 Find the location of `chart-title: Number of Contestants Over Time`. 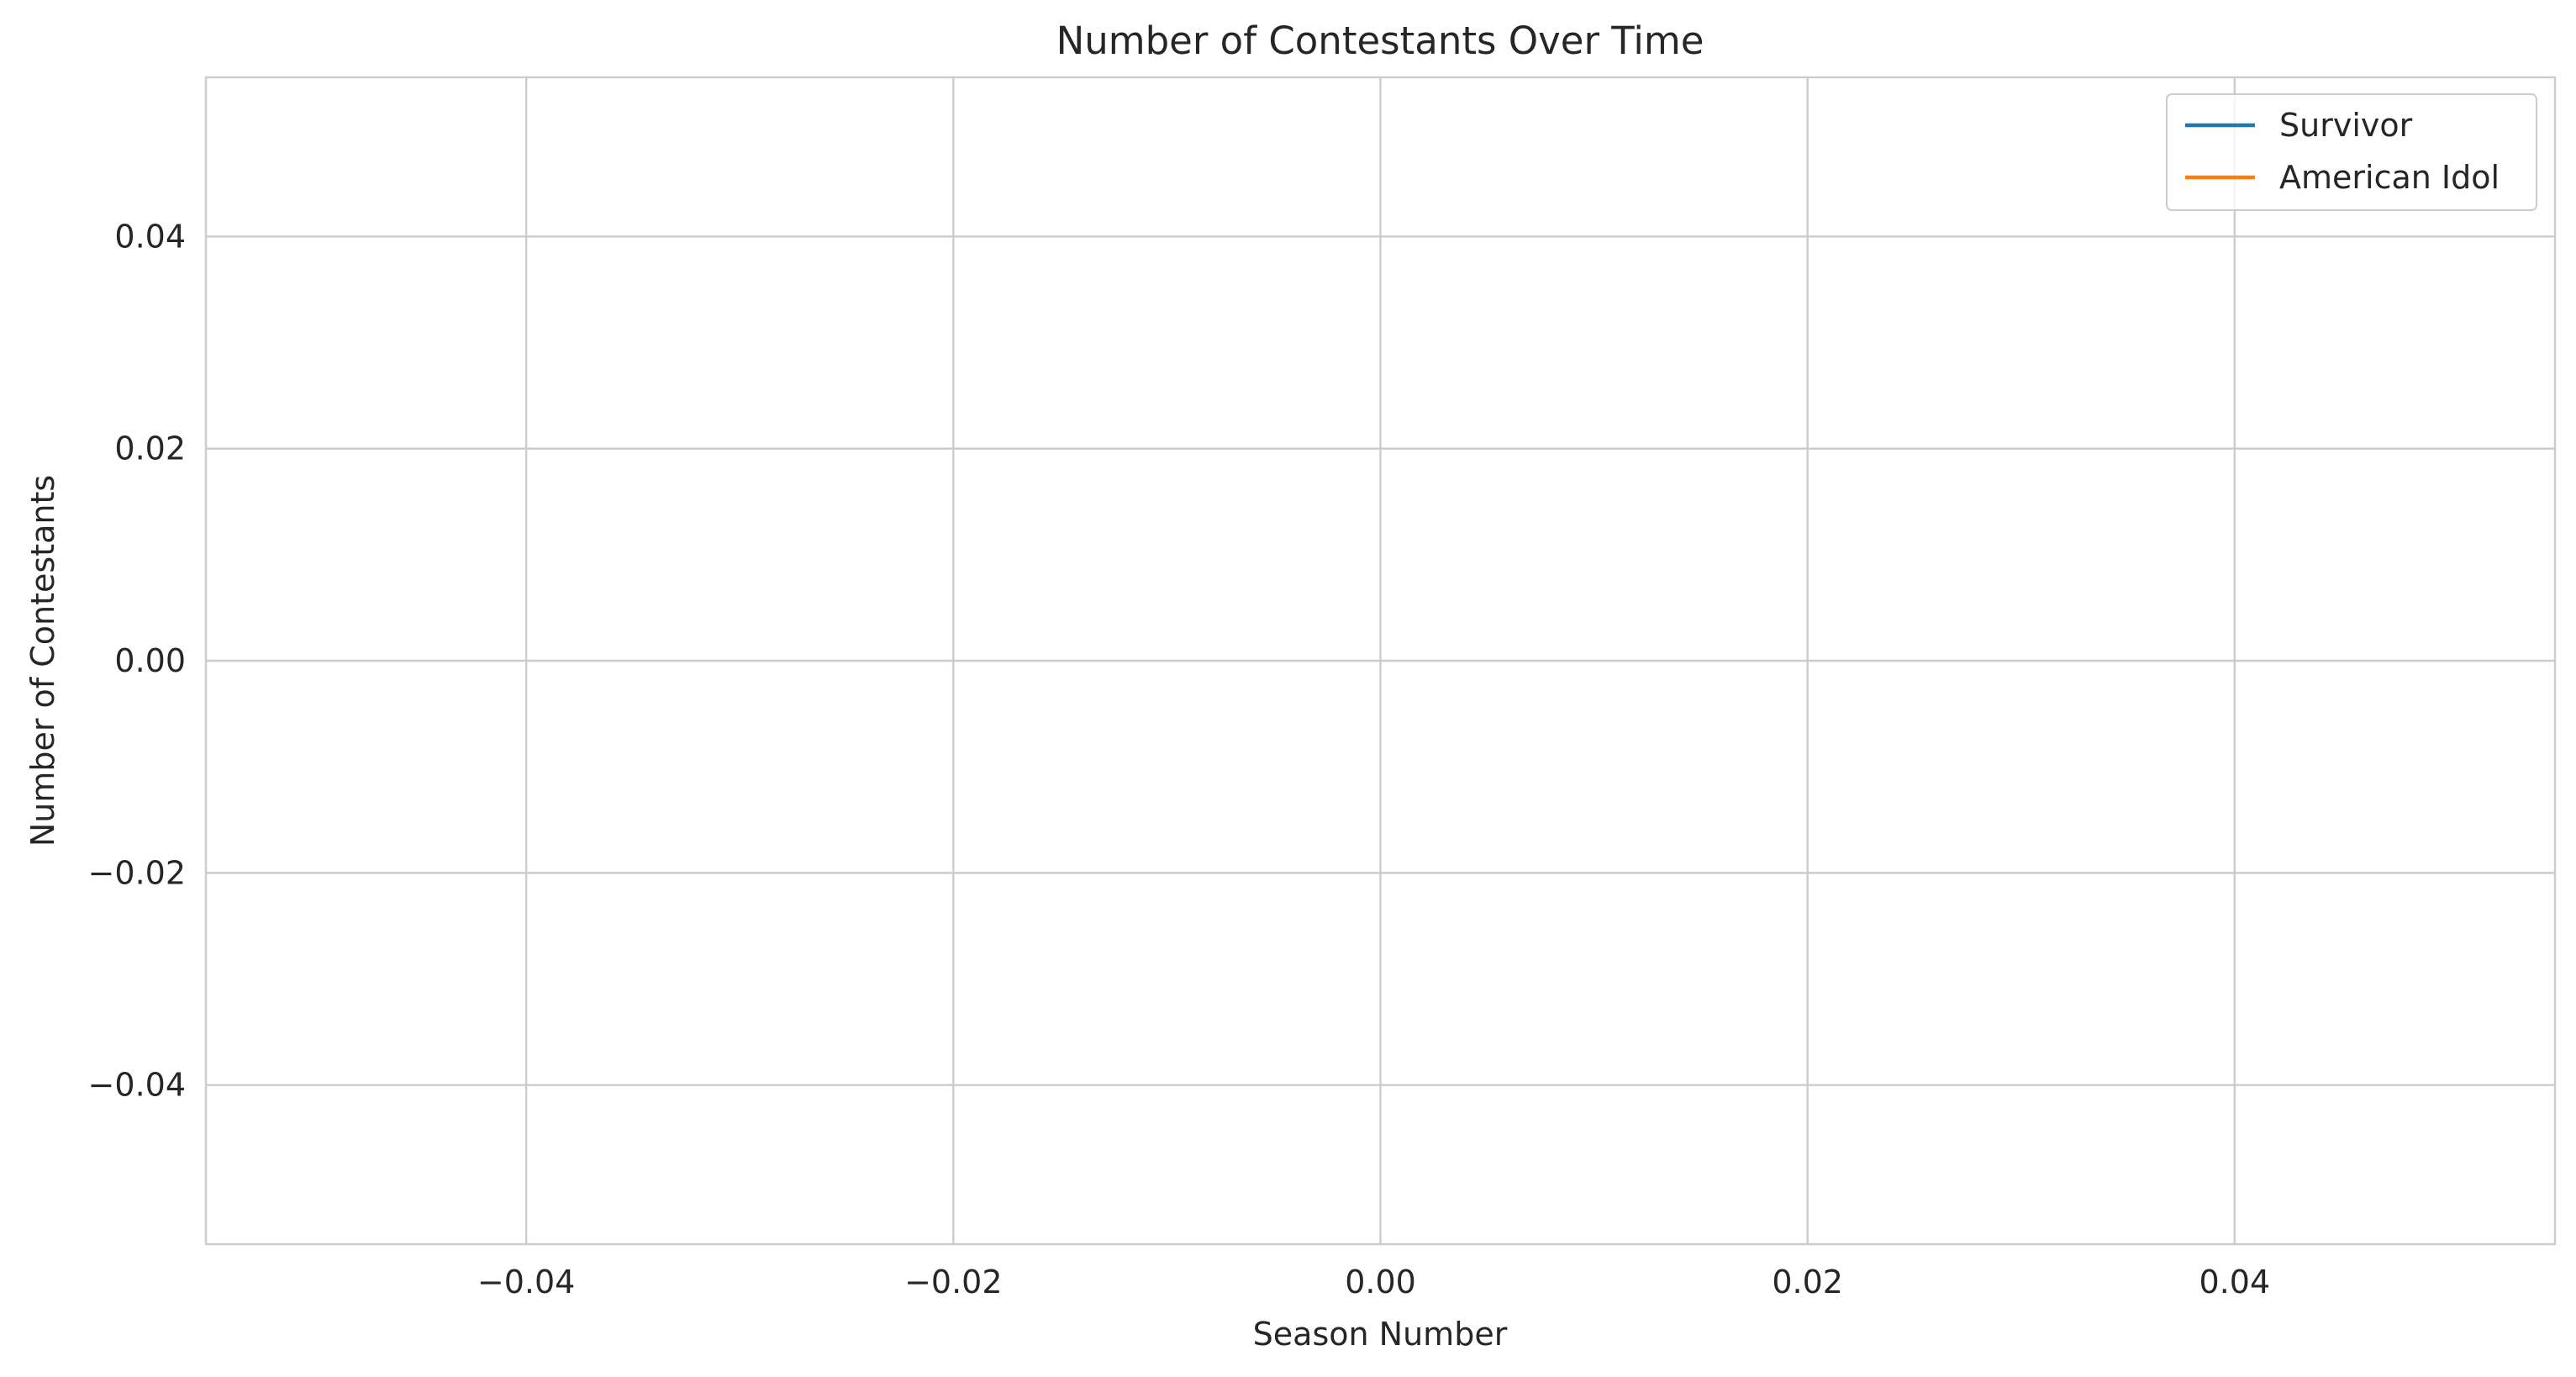

chart-title: Number of Contestants Over Time is located at coordinates (1380, 40).